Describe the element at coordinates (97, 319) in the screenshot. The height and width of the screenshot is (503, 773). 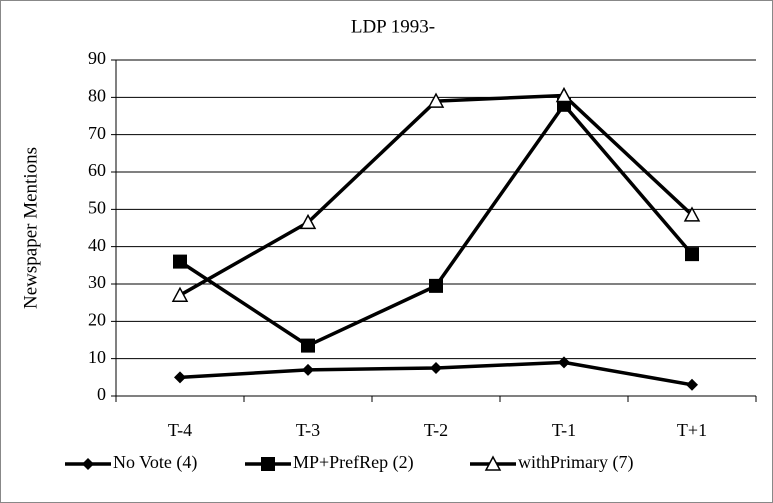
I see `y-tick-label: 20` at that location.